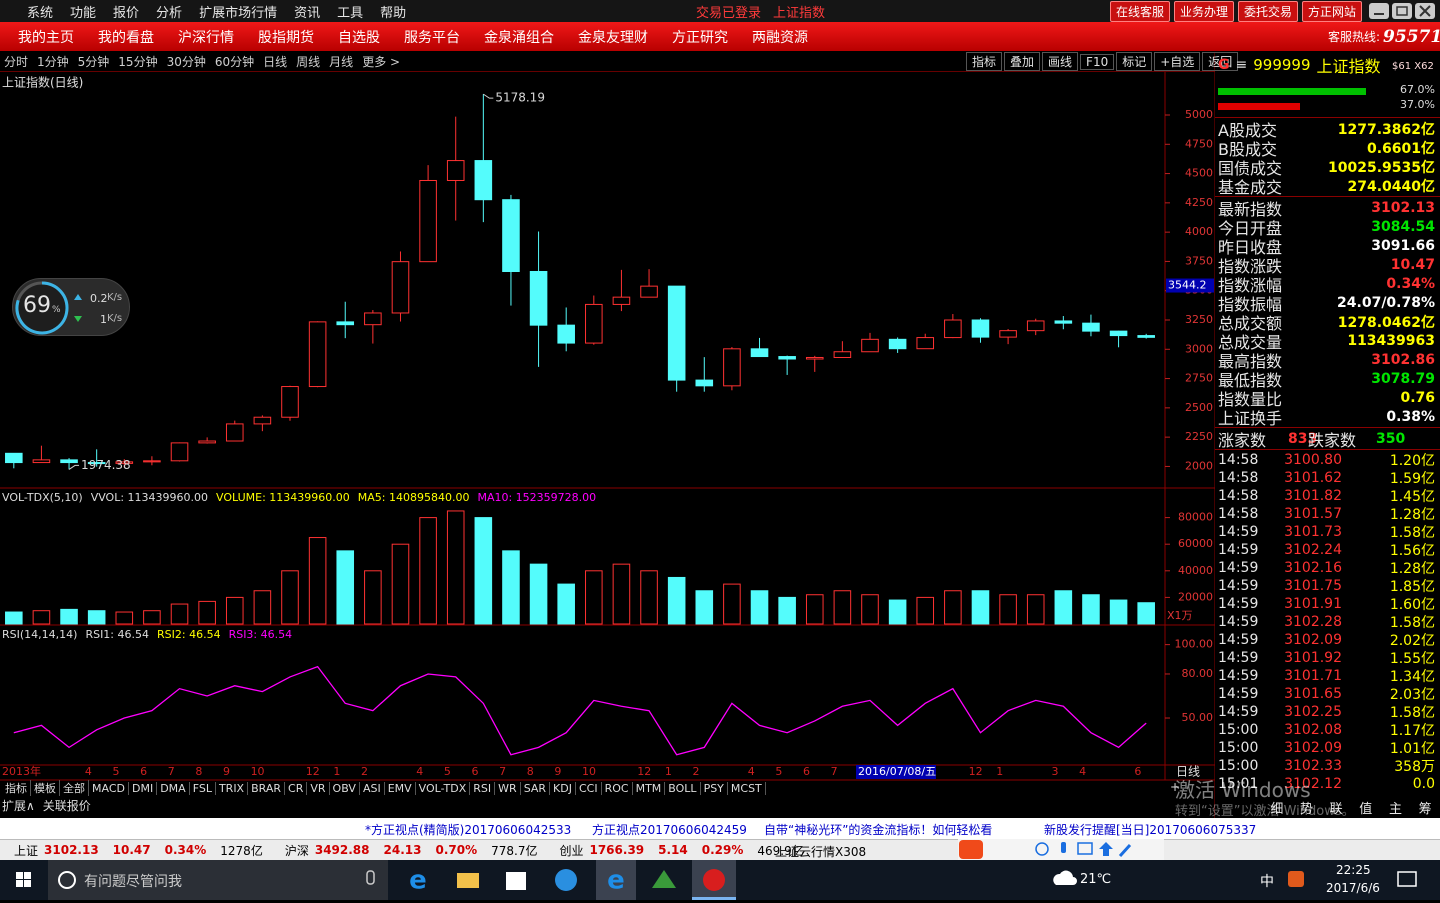 The image size is (1440, 903). Describe the element at coordinates (443, 788) in the screenshot. I see `indicator-tab: VOL-TDX` at that location.